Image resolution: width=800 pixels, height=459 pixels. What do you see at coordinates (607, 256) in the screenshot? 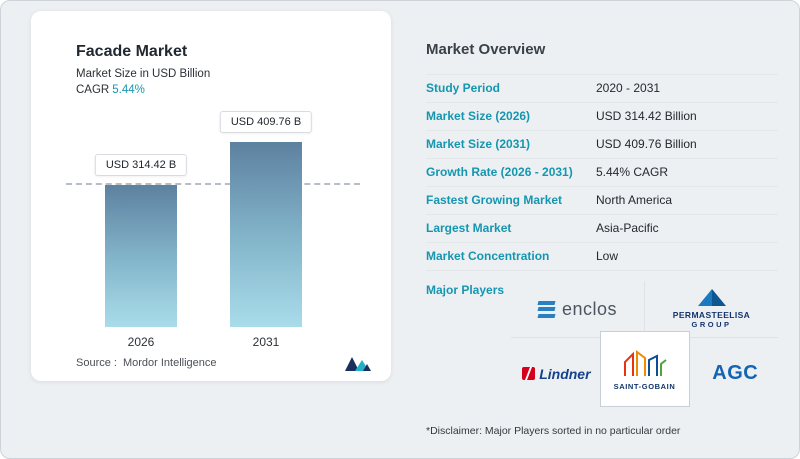
I see `row-value: Low` at bounding box center [607, 256].